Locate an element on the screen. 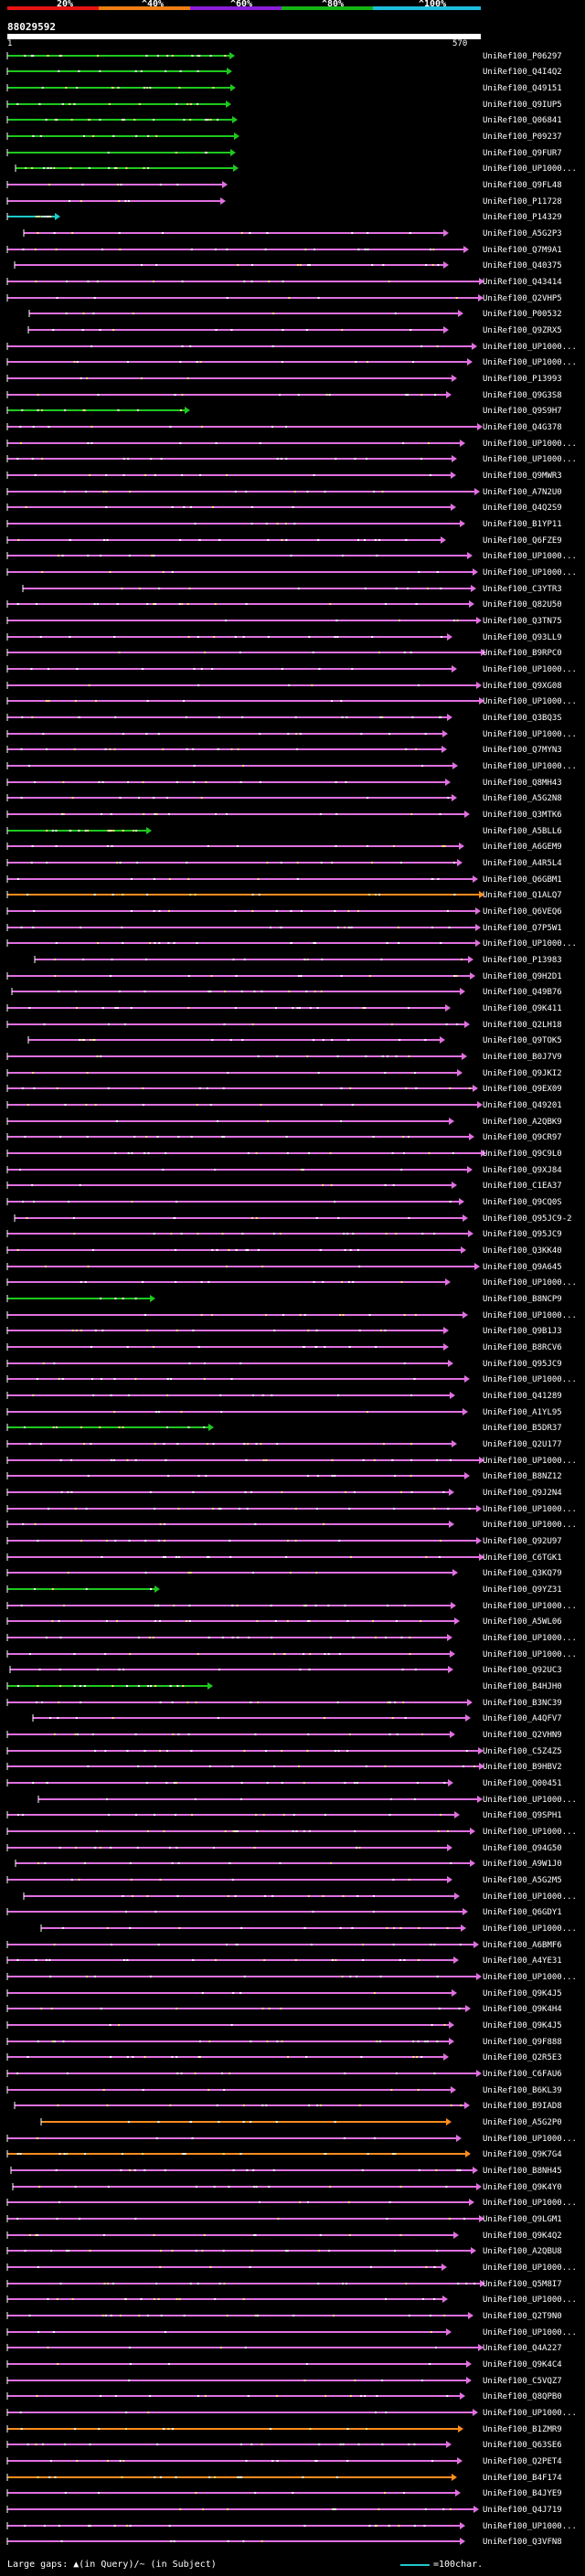  hit-label: UniRef100_A5WL06 is located at coordinates (522, 1622).